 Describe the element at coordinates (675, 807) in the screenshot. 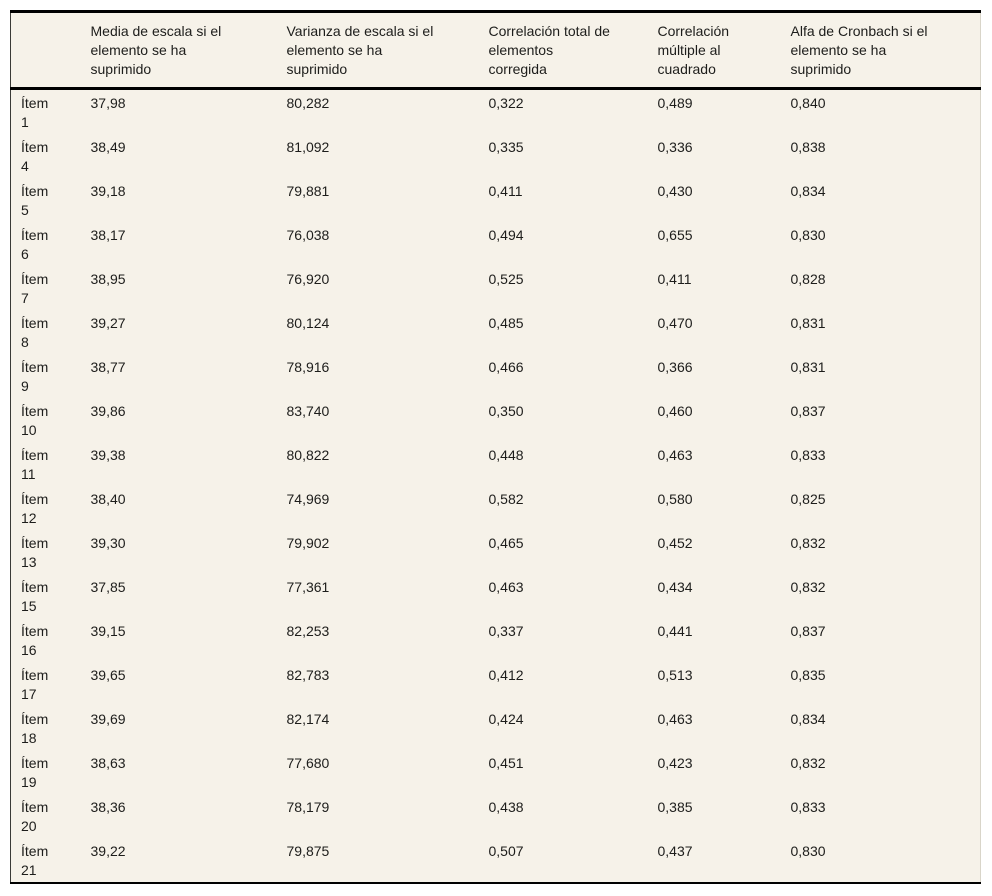

I see `cell-correlacion-multiple: 0,385` at that location.